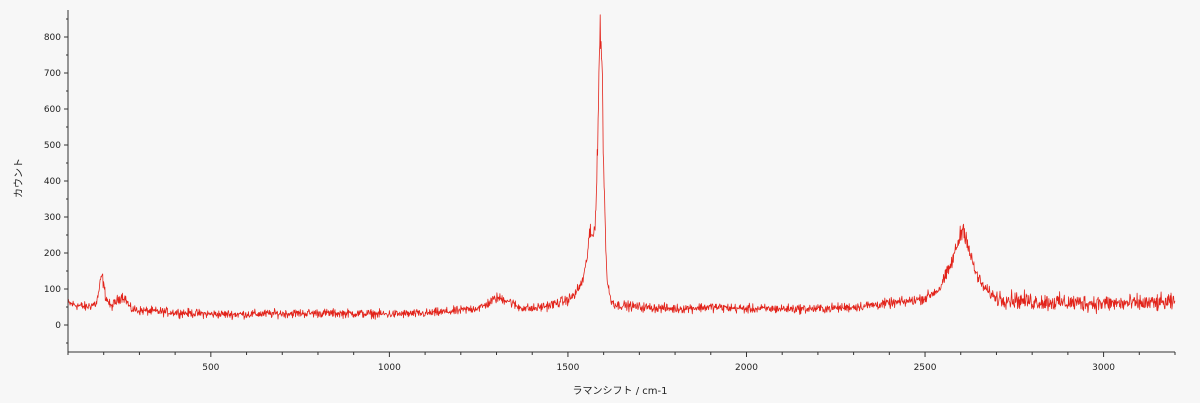 The image size is (1200, 403). Describe the element at coordinates (52, 146) in the screenshot. I see `y-tick-label: 500` at that location.